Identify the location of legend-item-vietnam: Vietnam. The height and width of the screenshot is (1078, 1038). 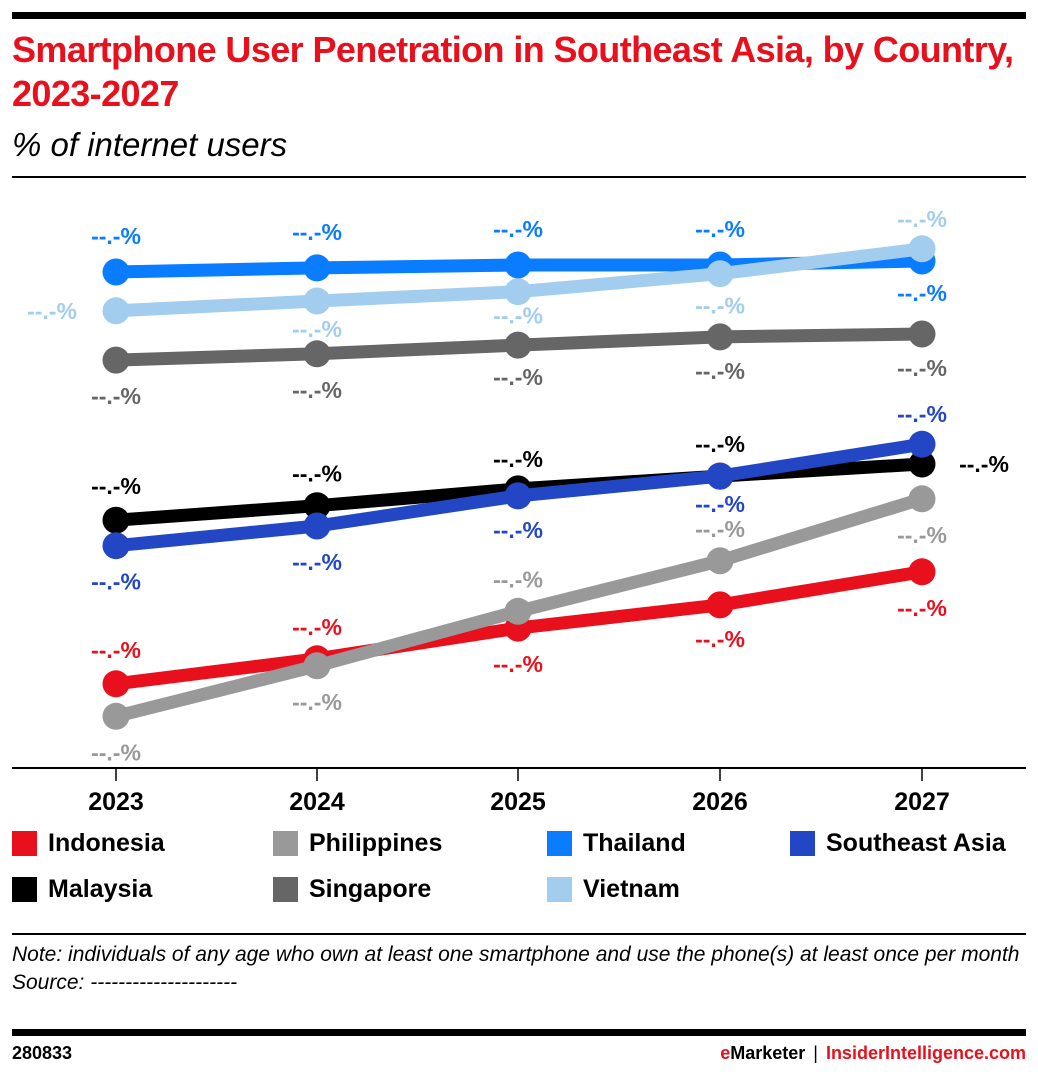
(613, 889).